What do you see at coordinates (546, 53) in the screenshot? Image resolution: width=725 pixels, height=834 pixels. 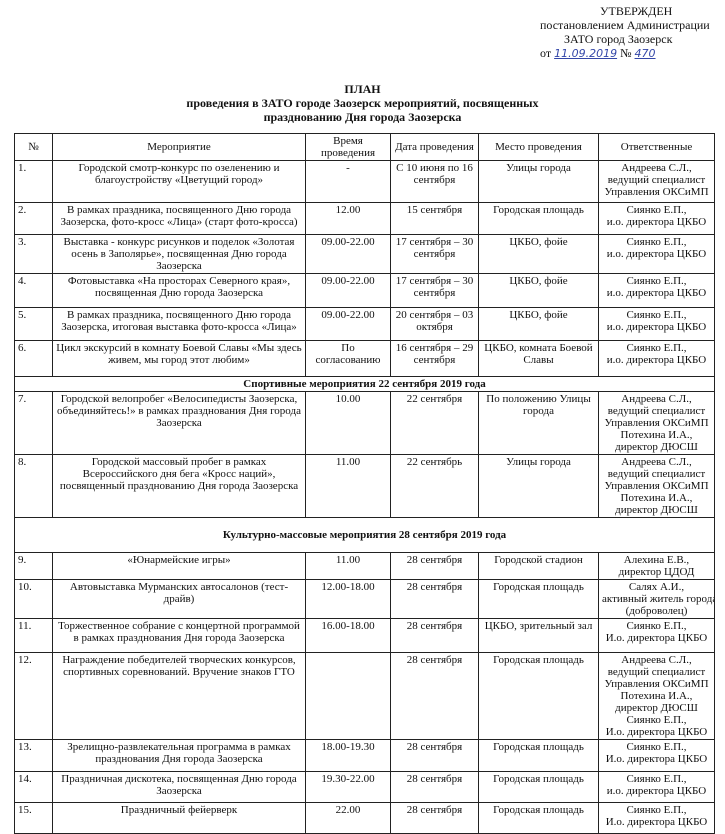 I see `from: от` at bounding box center [546, 53].